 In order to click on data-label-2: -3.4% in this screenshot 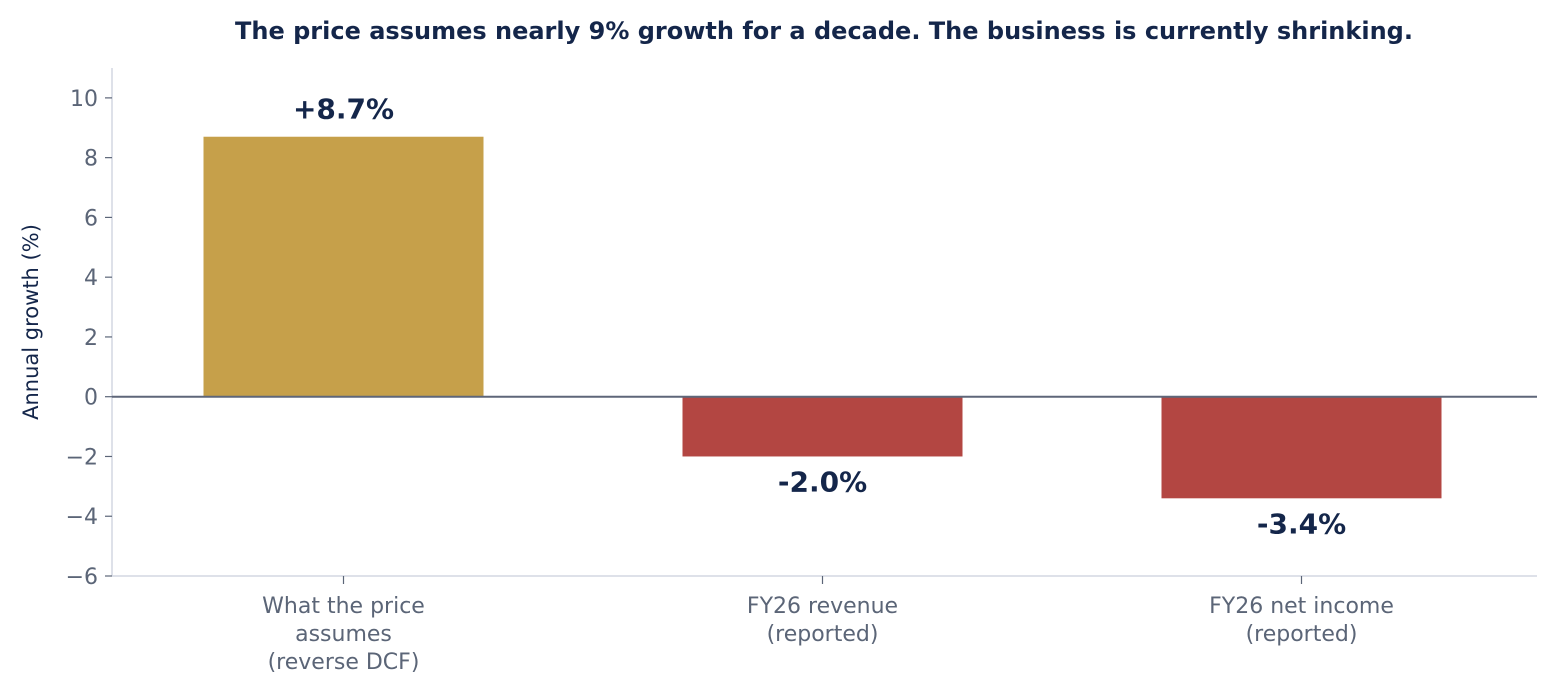, I will do `click(1301, 523)`.